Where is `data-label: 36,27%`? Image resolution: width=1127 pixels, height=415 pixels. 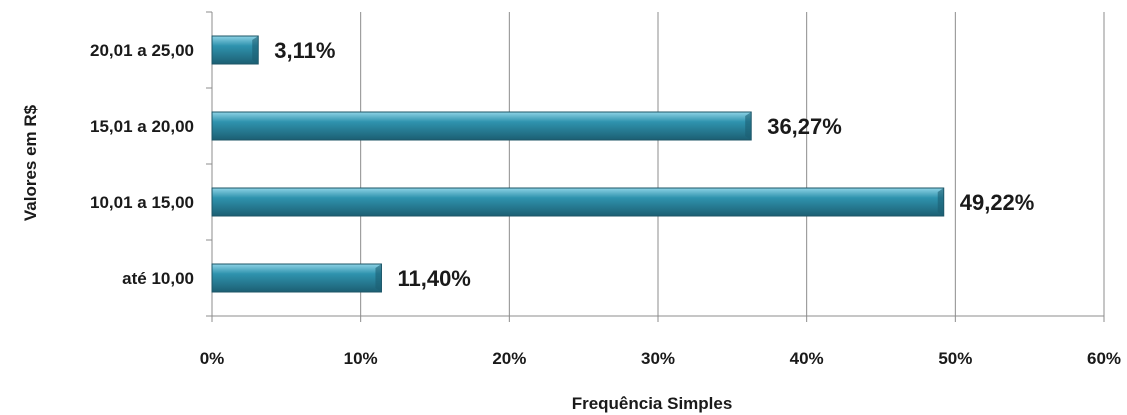
data-label: 36,27% is located at coordinates (804, 126).